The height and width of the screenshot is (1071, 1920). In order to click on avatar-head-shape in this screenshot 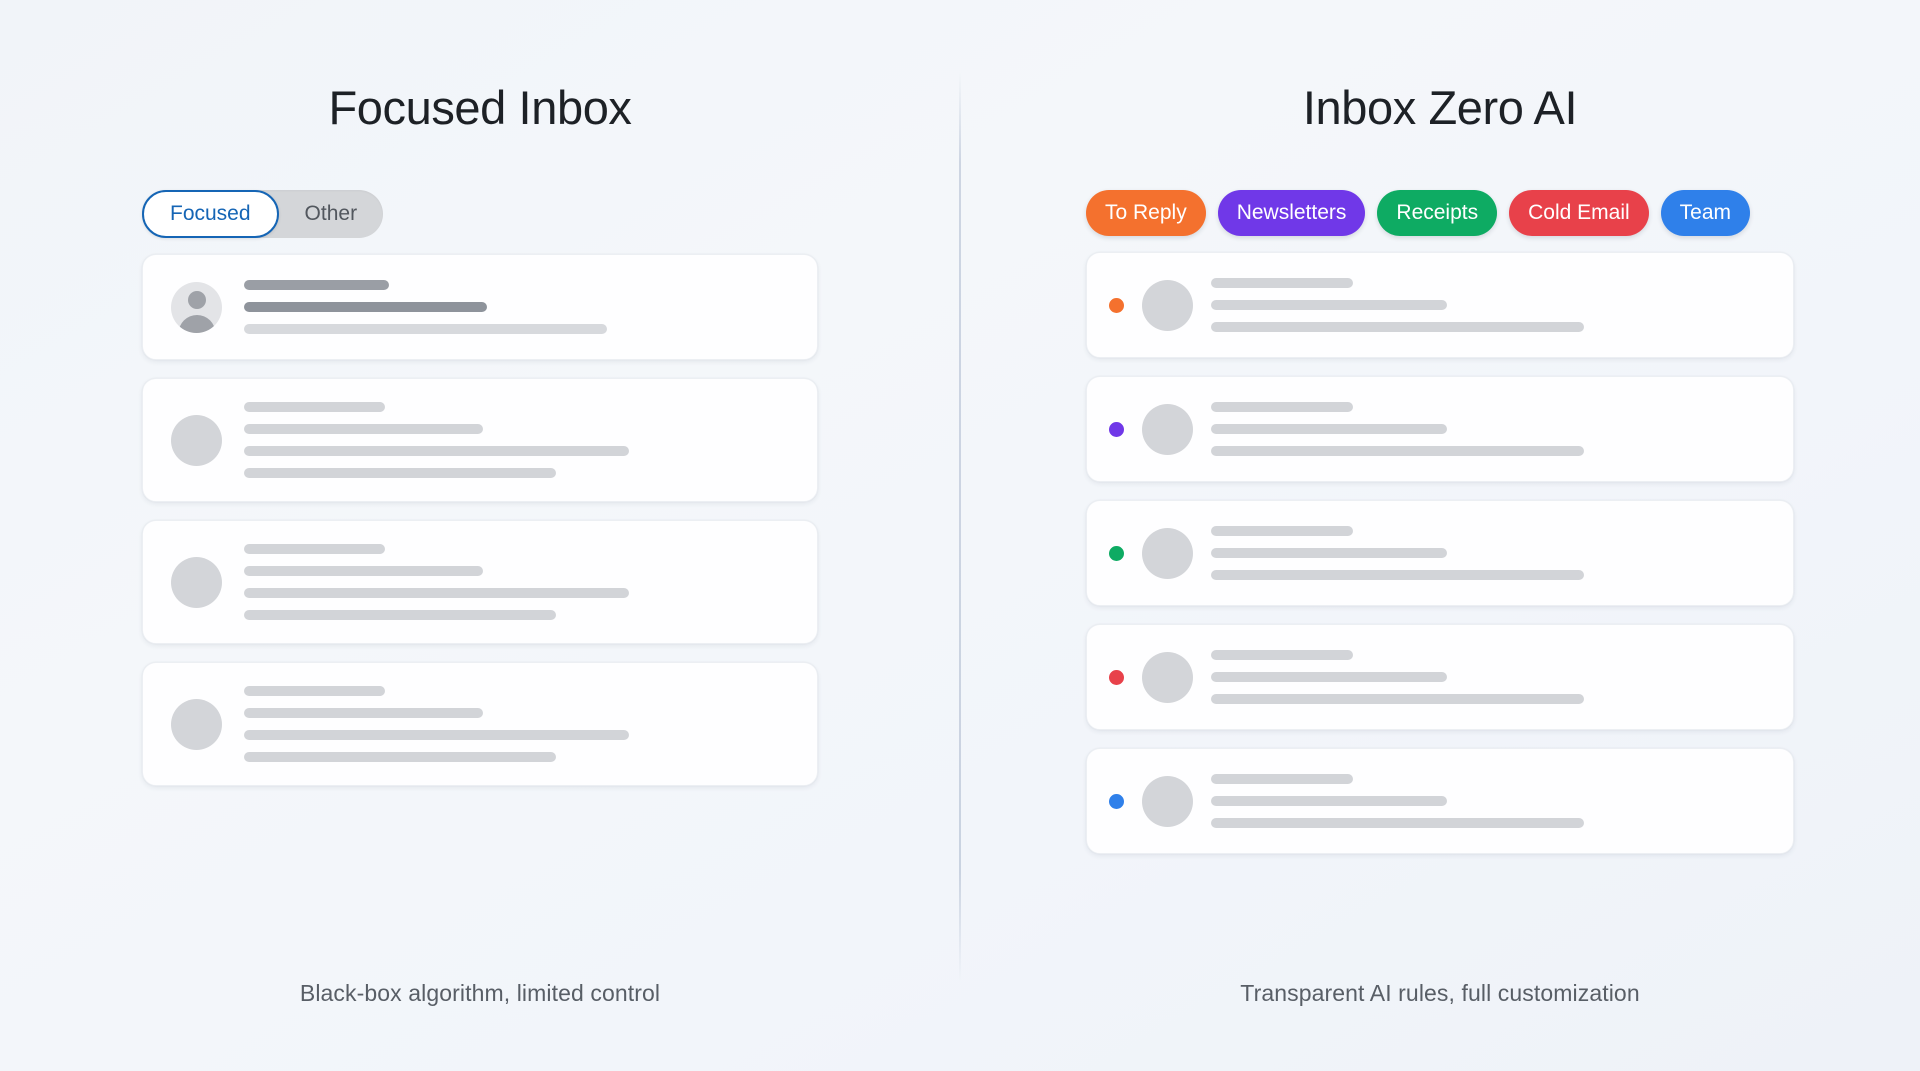, I will do `click(196, 299)`.